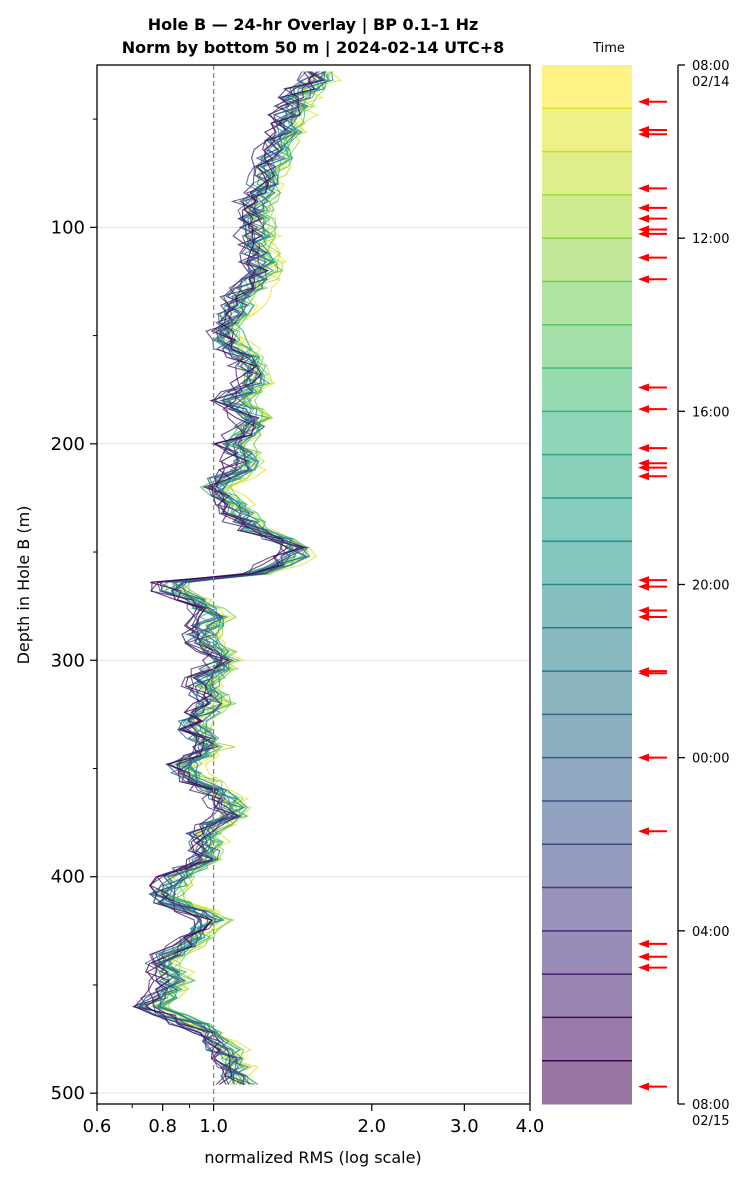 This screenshot has height=1181, width=750. Describe the element at coordinates (710, 412) in the screenshot. I see `colorbar-tick-label-2: 16:00` at that location.